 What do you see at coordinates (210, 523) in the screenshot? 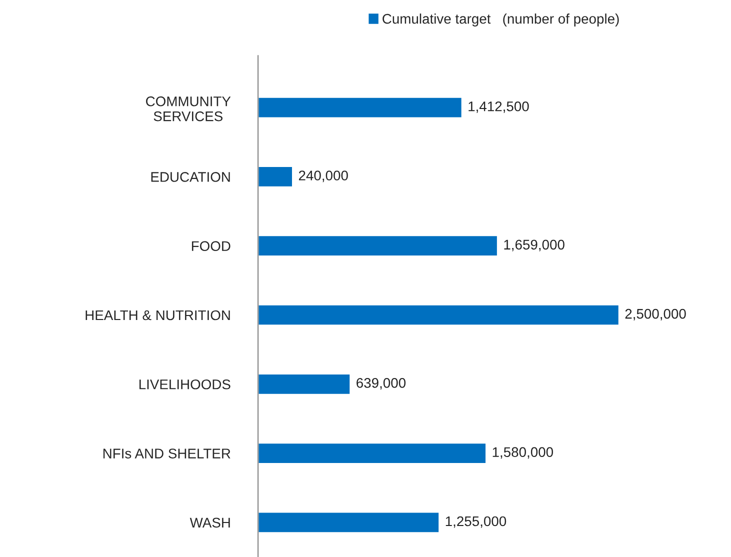
I see `y-tick-label: WASH` at bounding box center [210, 523].